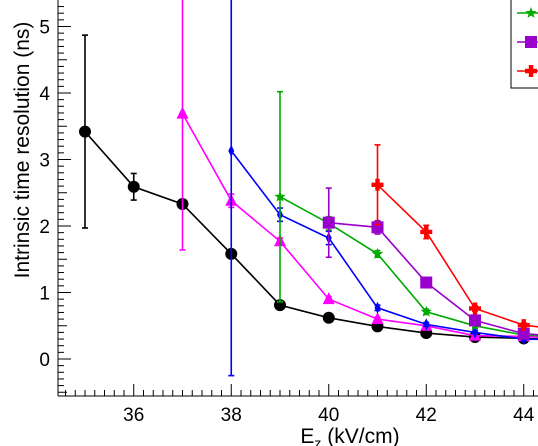  I want to click on x-tick-label: 40, so click(328, 415).